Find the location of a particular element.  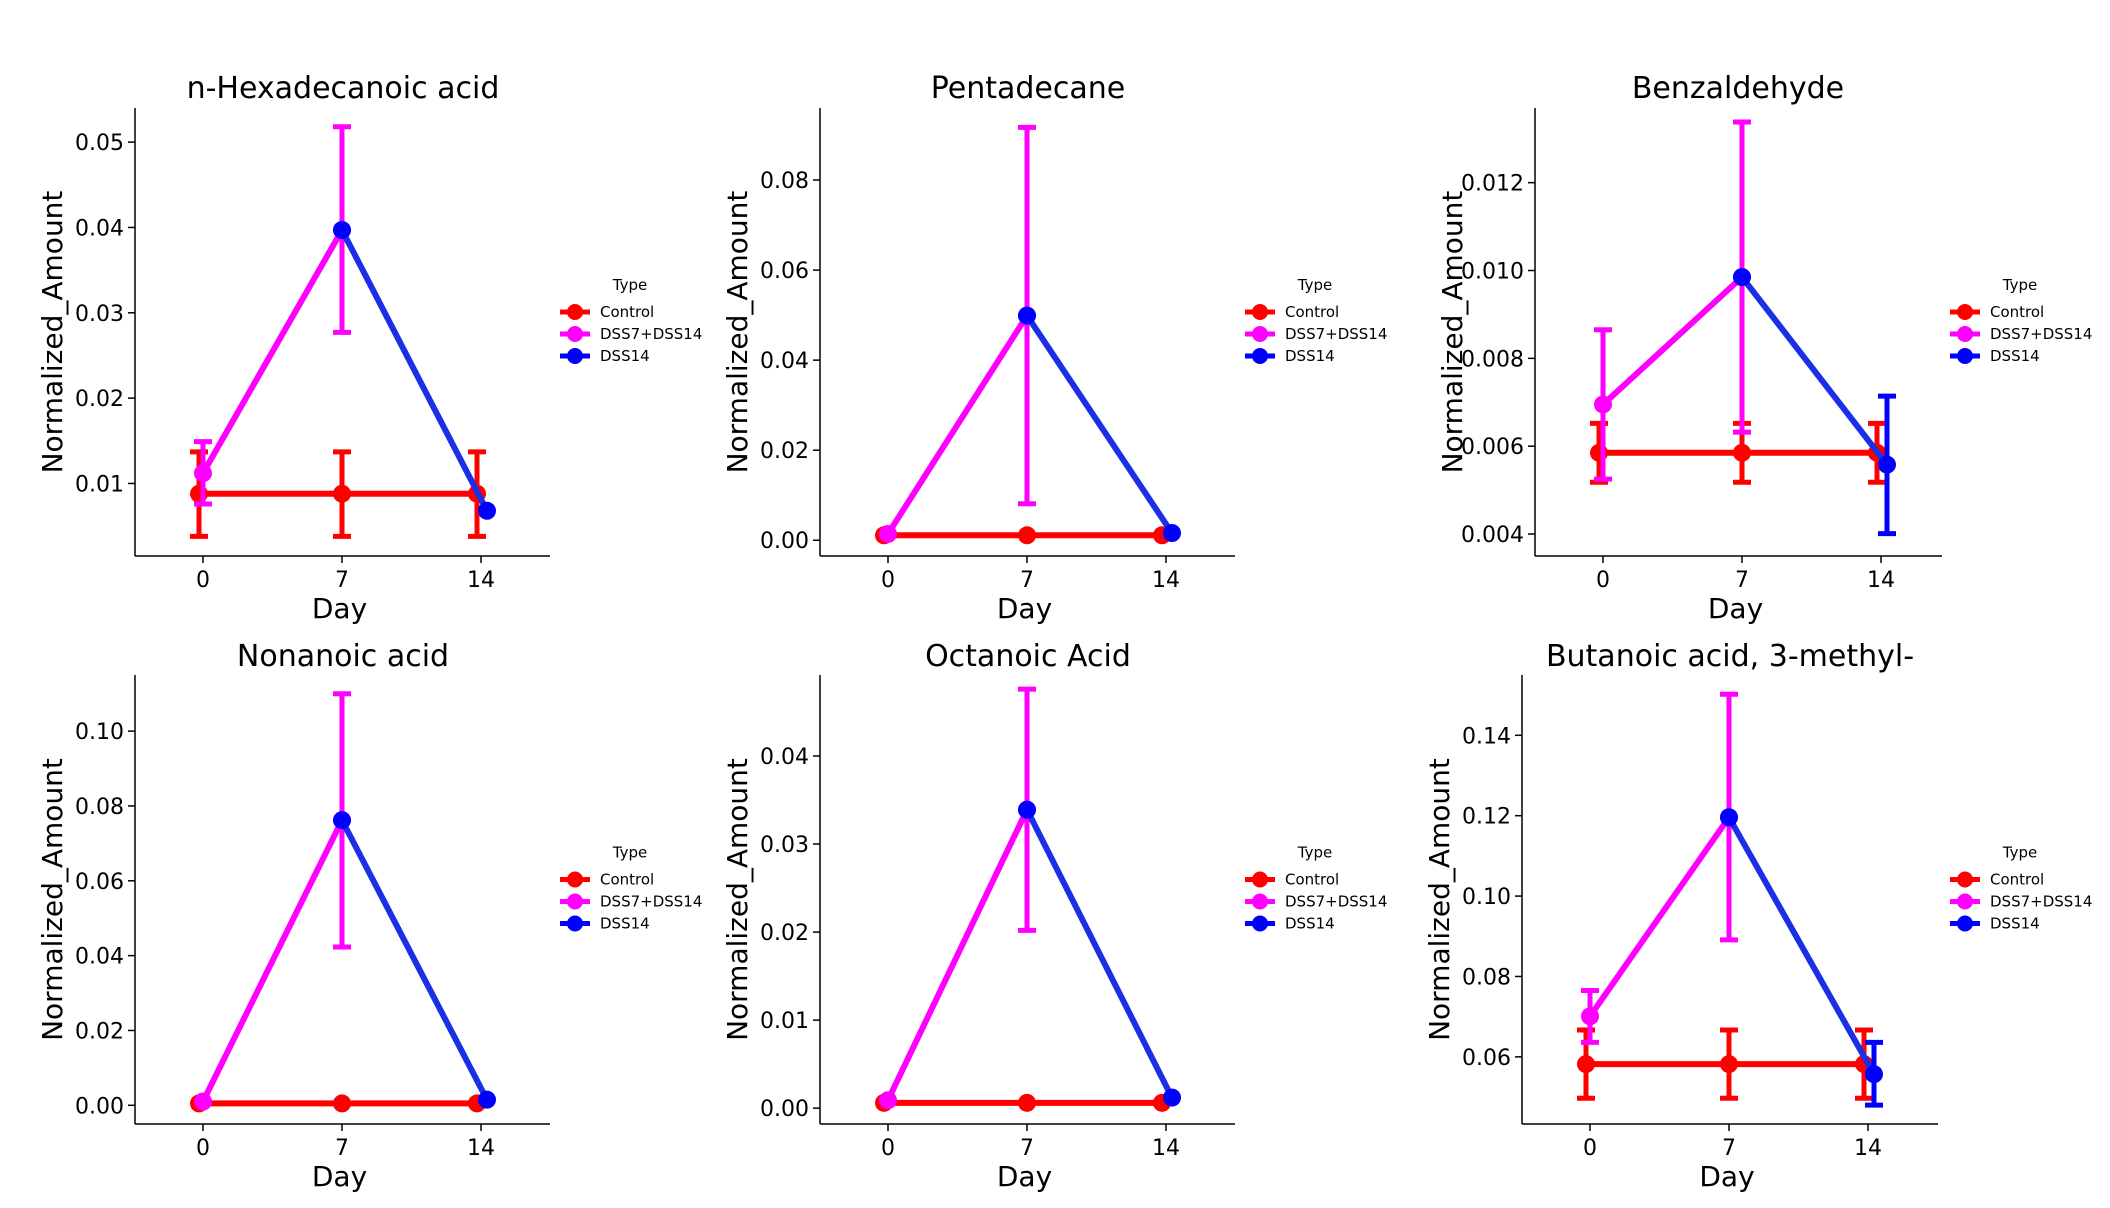

y-tick-label: 0.05 is located at coordinates (99, 143).